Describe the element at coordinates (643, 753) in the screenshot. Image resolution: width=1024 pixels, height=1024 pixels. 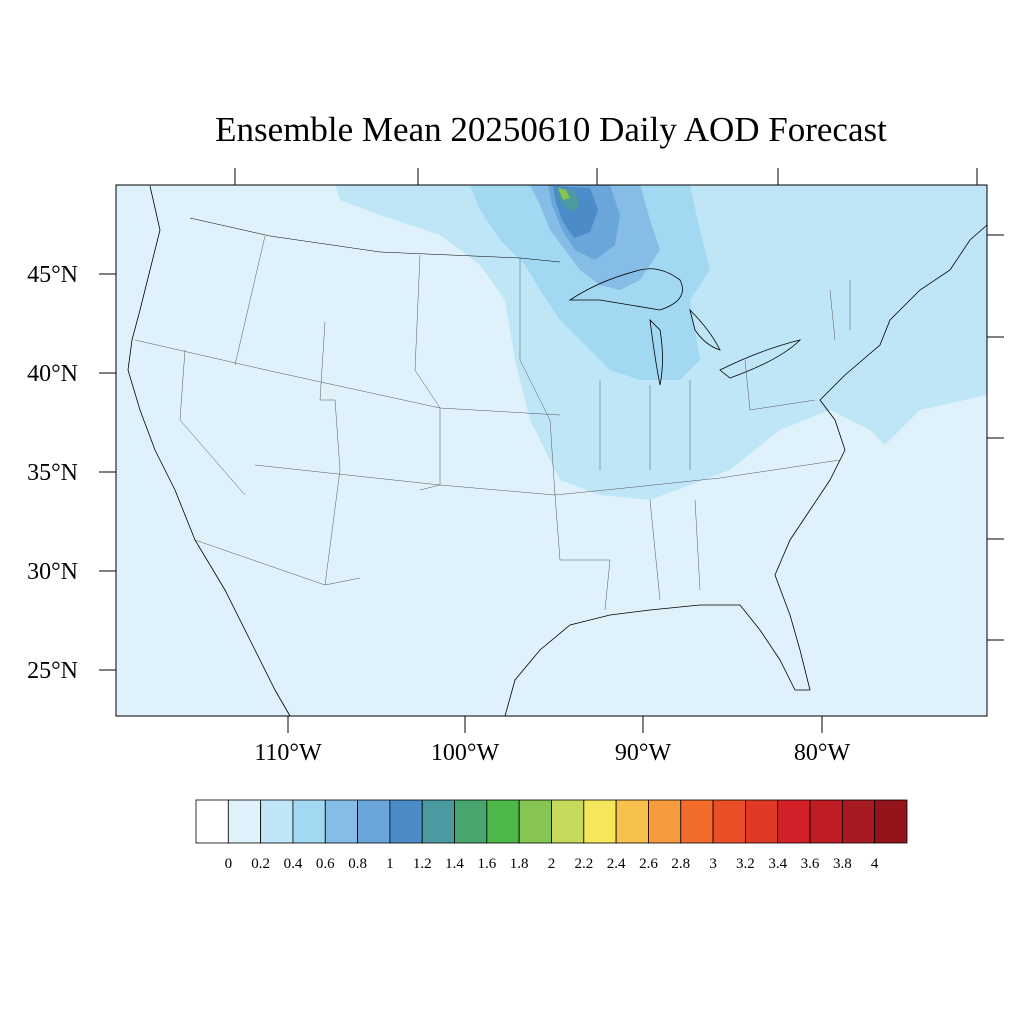
I see `lon-label-90: 90°W` at that location.